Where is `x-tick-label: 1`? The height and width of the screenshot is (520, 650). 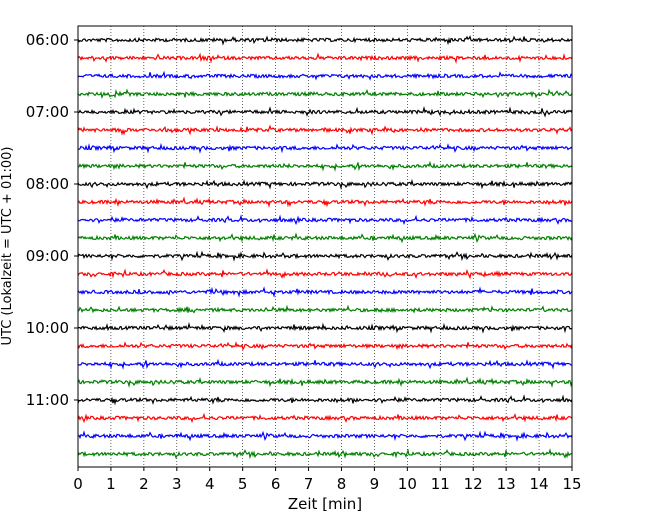 x-tick-label: 1 is located at coordinates (111, 484).